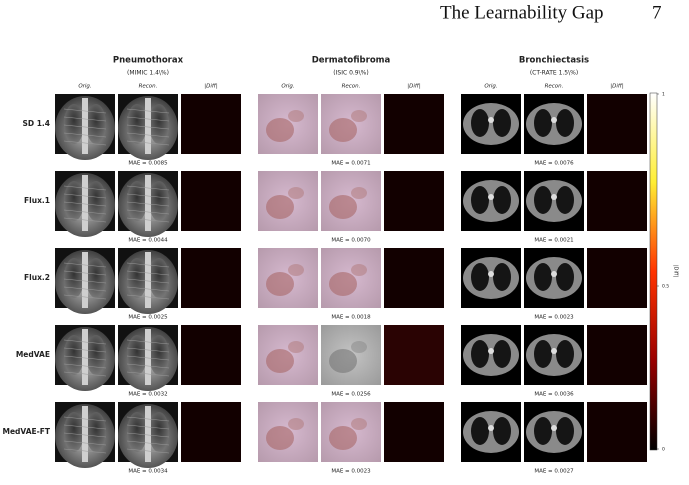  What do you see at coordinates (351, 395) in the screenshot?
I see `mae-label: MAE = 0.0256` at bounding box center [351, 395].